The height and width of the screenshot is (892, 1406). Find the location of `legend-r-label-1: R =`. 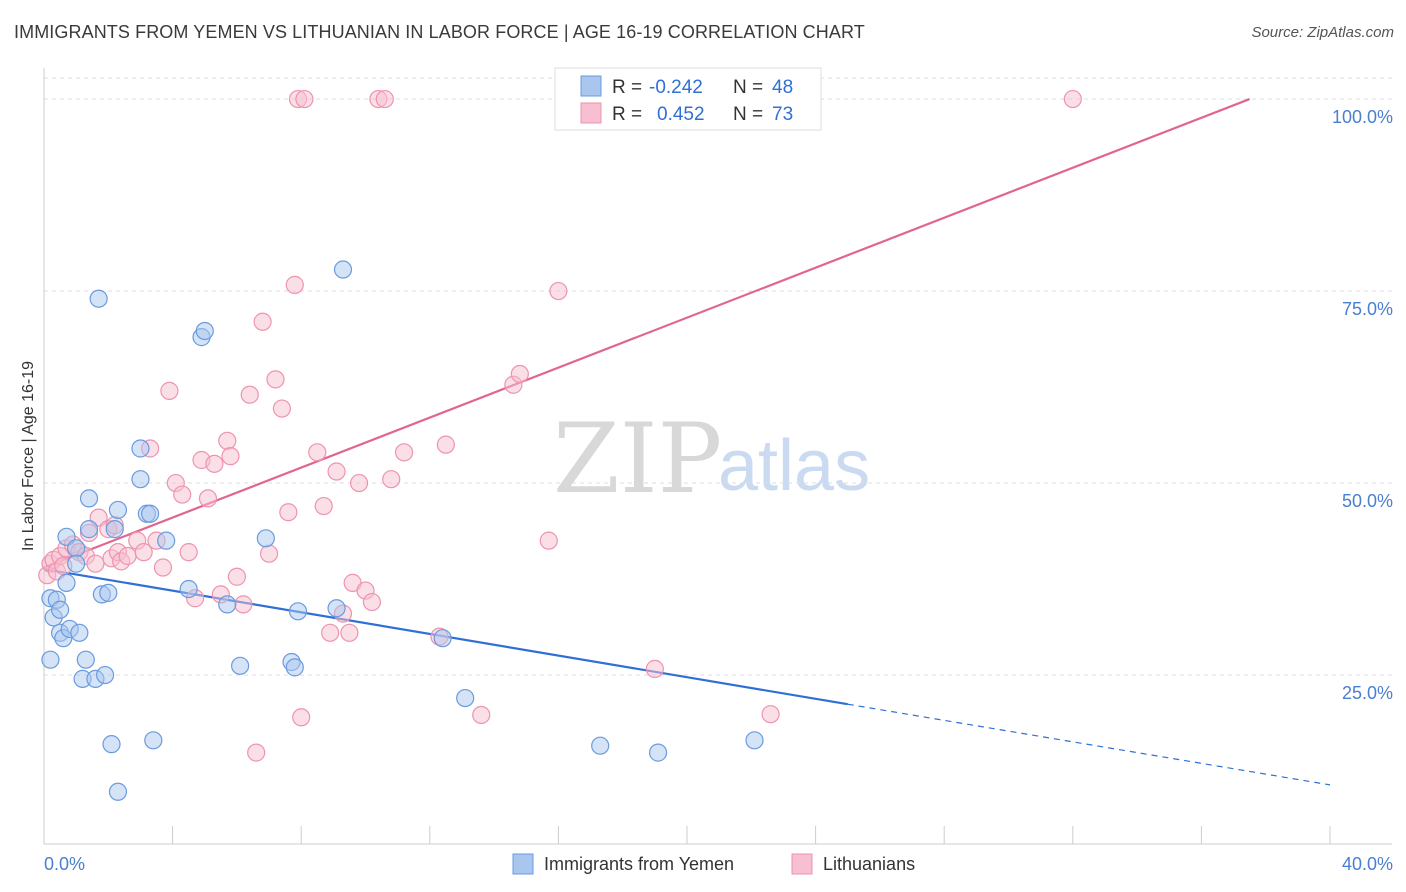

legend-r-label-1: R = is located at coordinates (627, 87).